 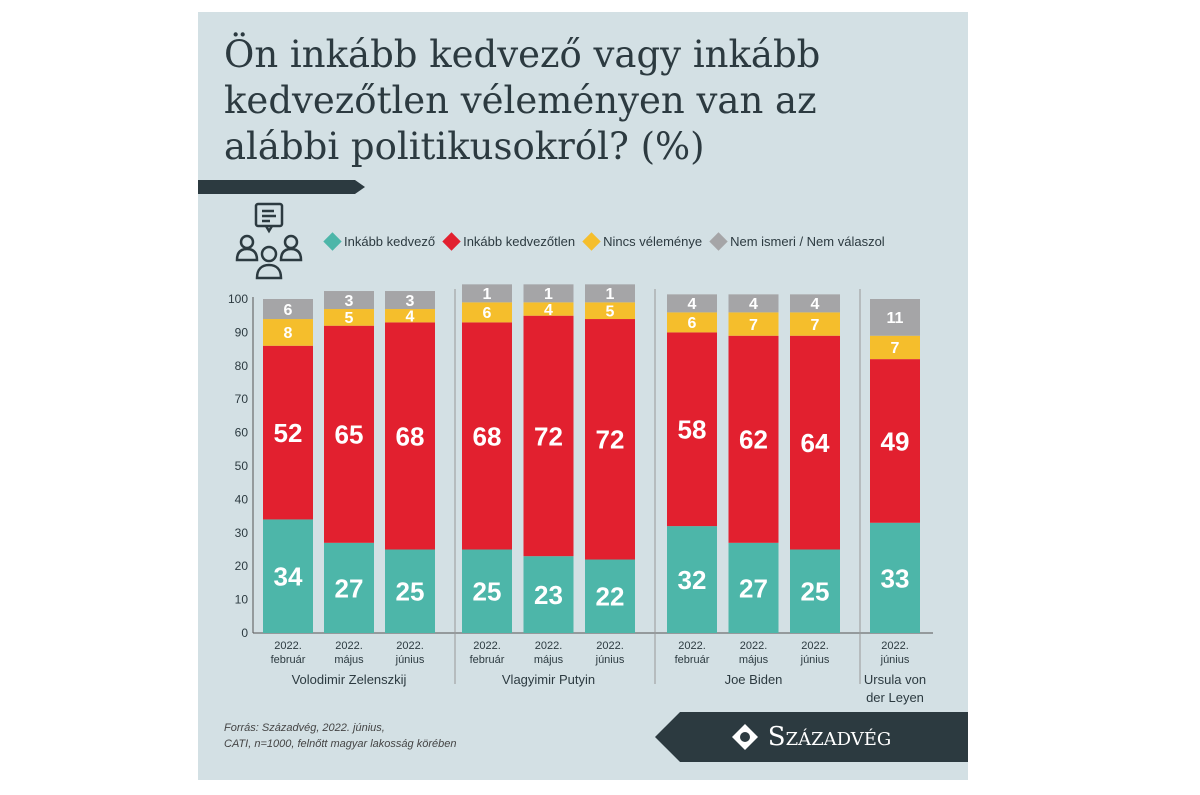 What do you see at coordinates (895, 578) in the screenshot?
I see `data-label: 33` at bounding box center [895, 578].